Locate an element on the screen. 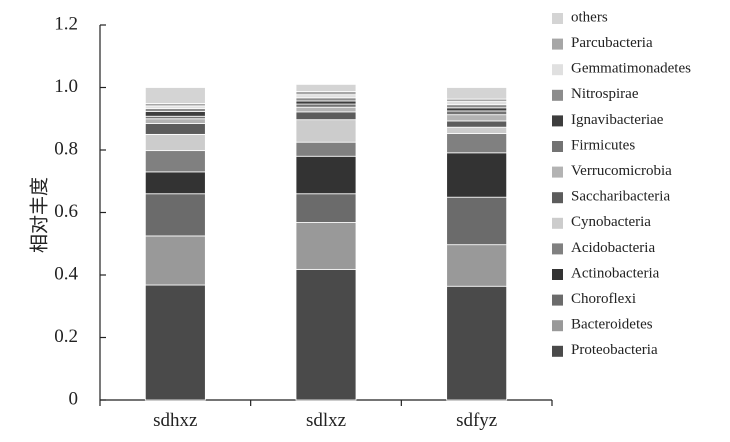  bar-segment-proteobacteria-sdlxz is located at coordinates (326, 334).